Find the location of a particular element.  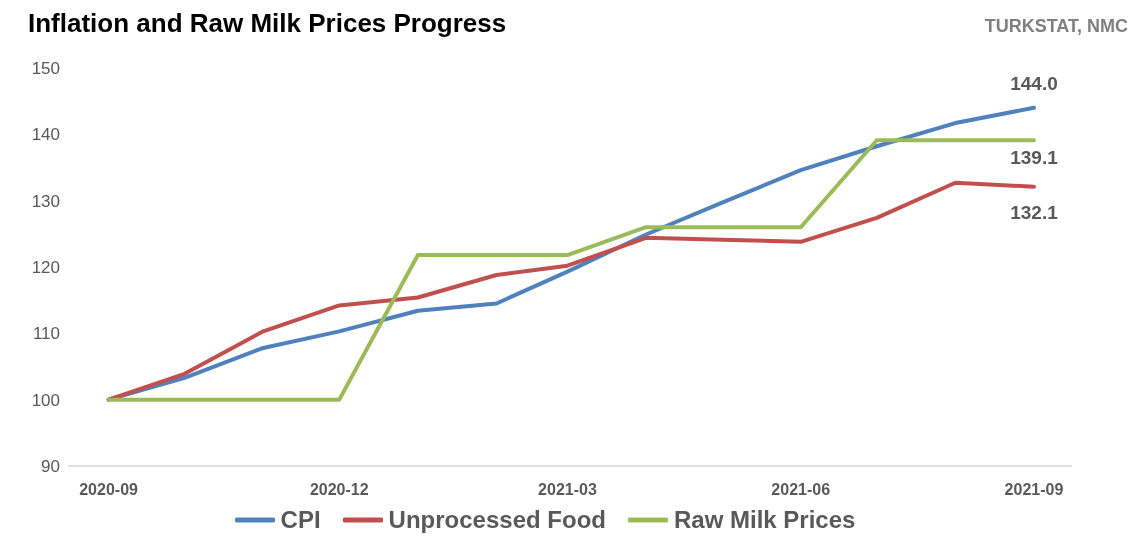

chart-title: Inflation and Raw Milk Prices Progress is located at coordinates (267, 23).